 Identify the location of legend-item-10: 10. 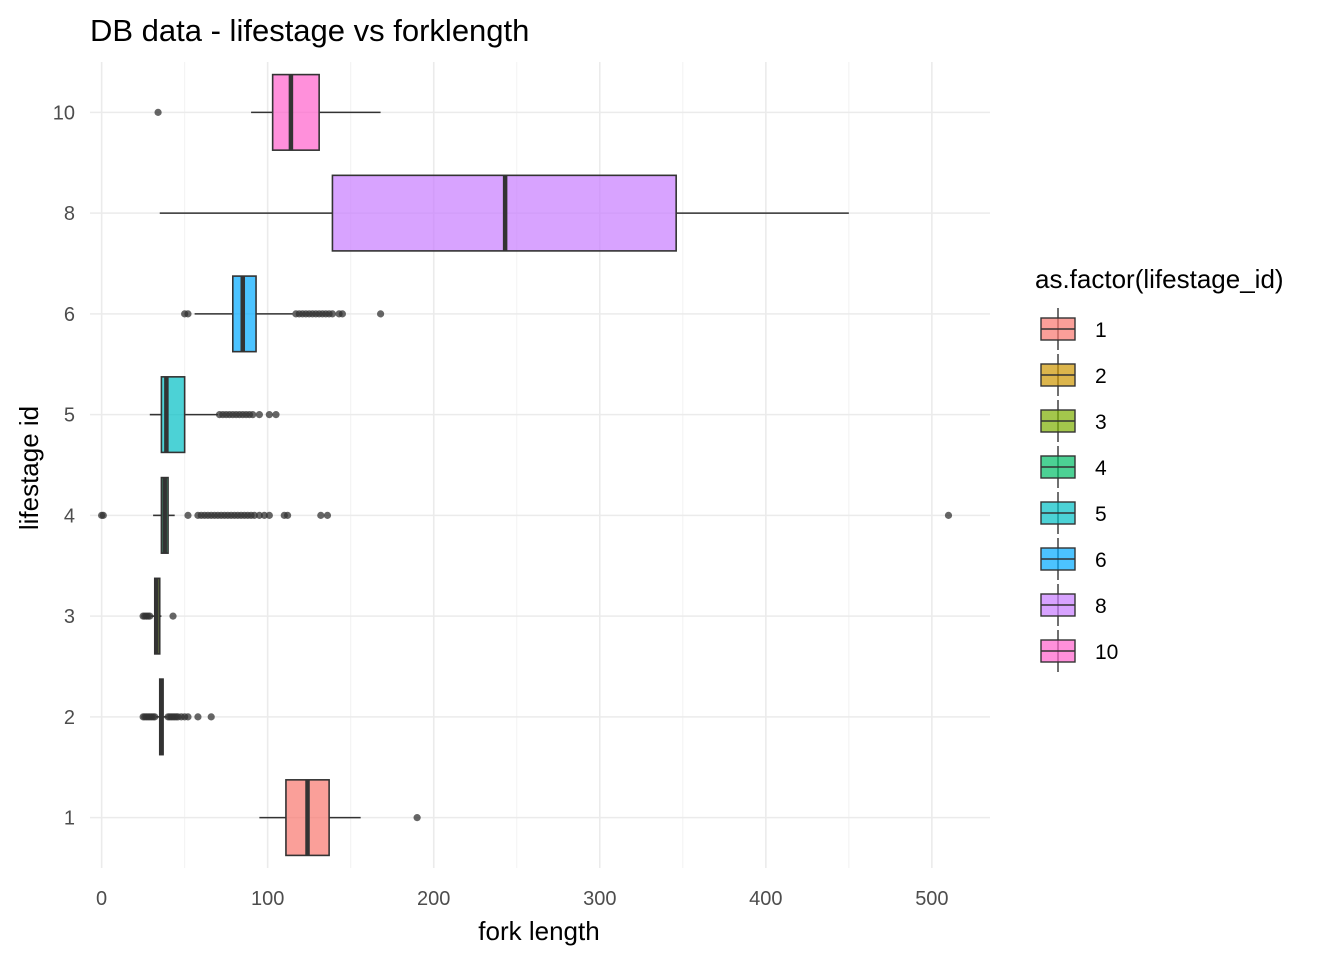
(1079, 651).